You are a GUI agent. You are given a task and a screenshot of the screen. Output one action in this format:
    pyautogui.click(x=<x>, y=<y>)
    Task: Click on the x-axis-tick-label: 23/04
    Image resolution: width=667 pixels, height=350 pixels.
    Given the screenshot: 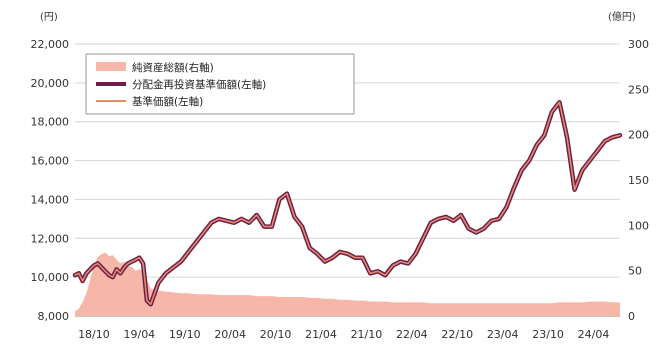 What is the action you would take?
    pyautogui.click(x=503, y=334)
    